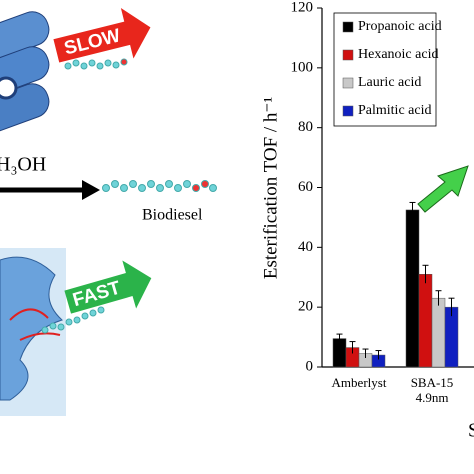 The image size is (474, 474). I want to click on pore-top, so click(25, 73).